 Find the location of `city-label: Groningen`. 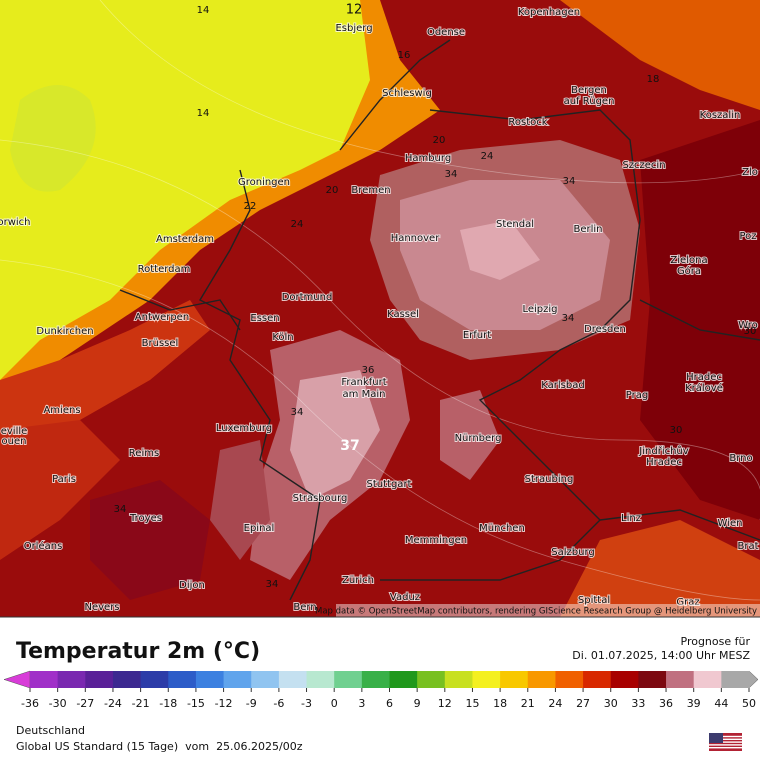

city-label: Groningen is located at coordinates (264, 182).